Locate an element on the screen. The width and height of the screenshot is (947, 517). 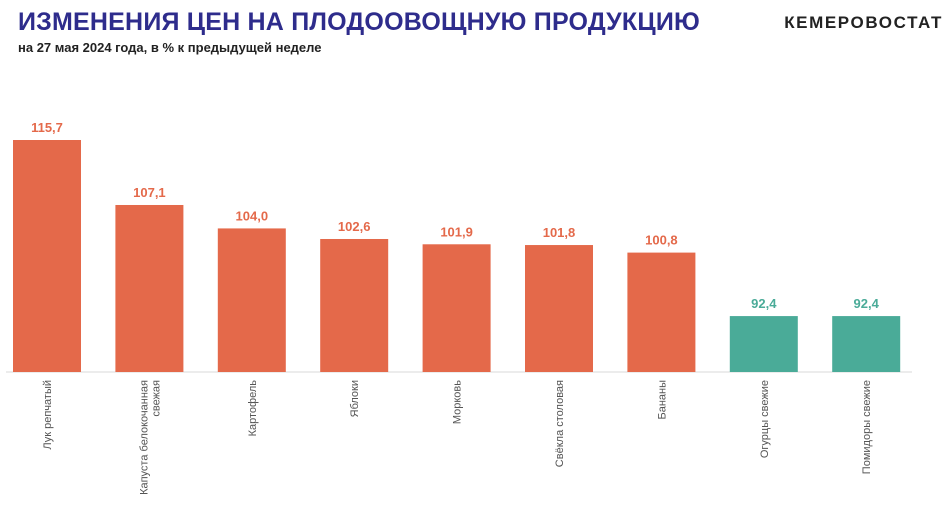
brand-logo-text: КЕМЕРОВОСТАТ is located at coordinates (863, 22).